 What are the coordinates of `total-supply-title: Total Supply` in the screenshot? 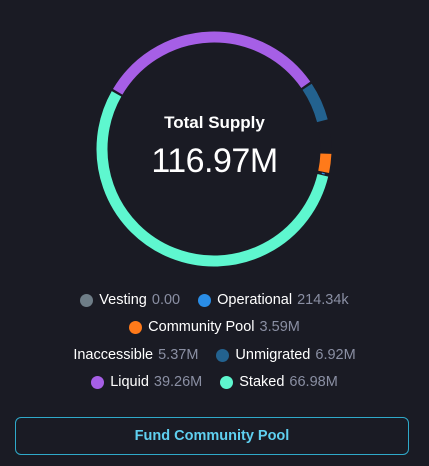 It's located at (214, 122).